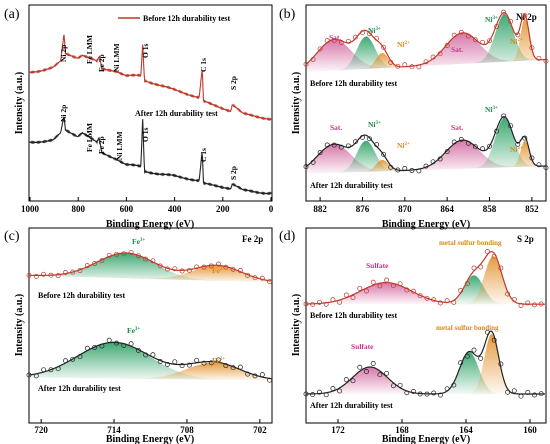 The image size is (550, 444). Describe the element at coordinates (457, 127) in the screenshot. I see `b-after-sat-2: Sat.` at that location.